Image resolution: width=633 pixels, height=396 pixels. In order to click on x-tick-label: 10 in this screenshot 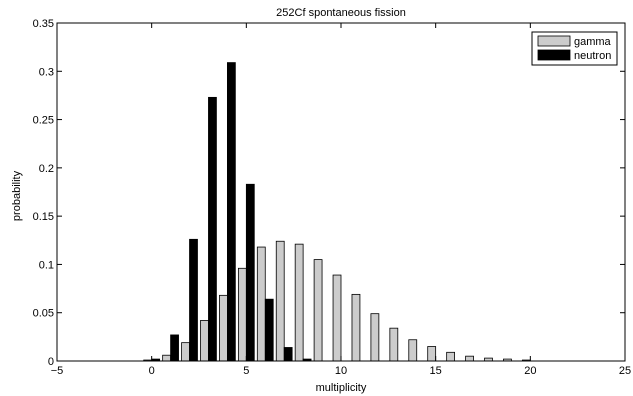, I will do `click(341, 371)`.